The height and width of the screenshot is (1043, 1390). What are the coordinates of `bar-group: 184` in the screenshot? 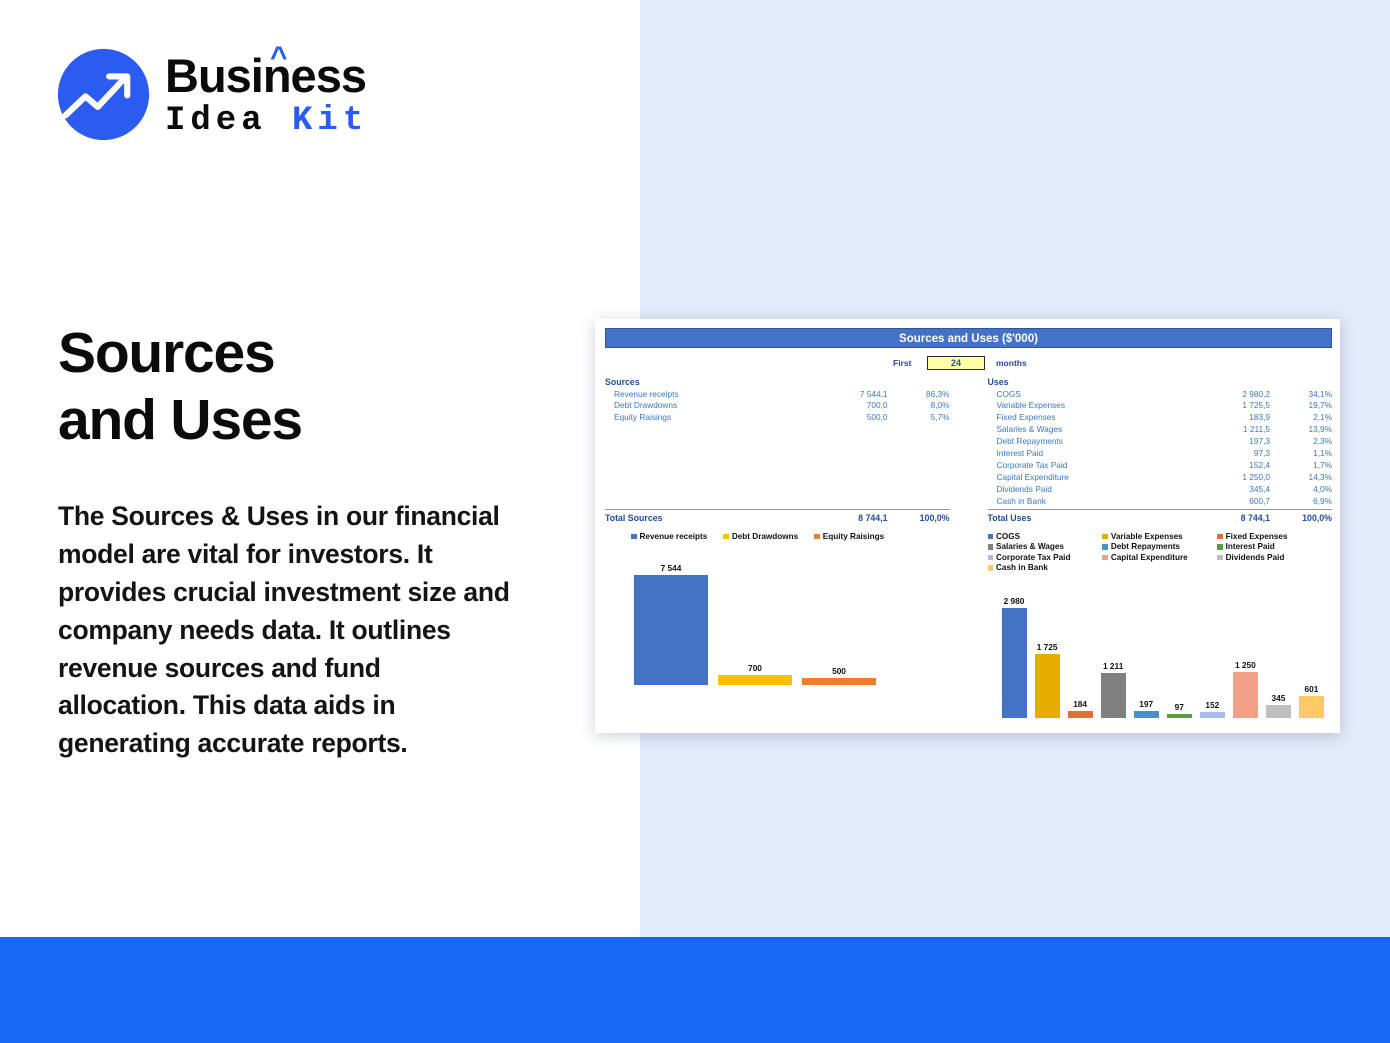 It's located at (1080, 649).